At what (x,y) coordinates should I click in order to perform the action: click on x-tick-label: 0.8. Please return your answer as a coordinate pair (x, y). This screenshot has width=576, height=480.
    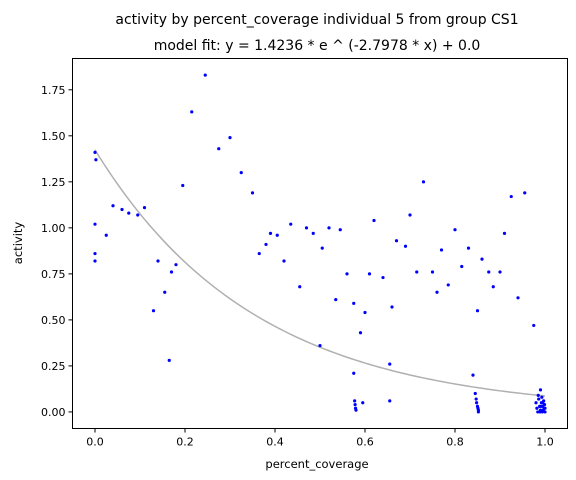
    Looking at the image, I should click on (455, 442).